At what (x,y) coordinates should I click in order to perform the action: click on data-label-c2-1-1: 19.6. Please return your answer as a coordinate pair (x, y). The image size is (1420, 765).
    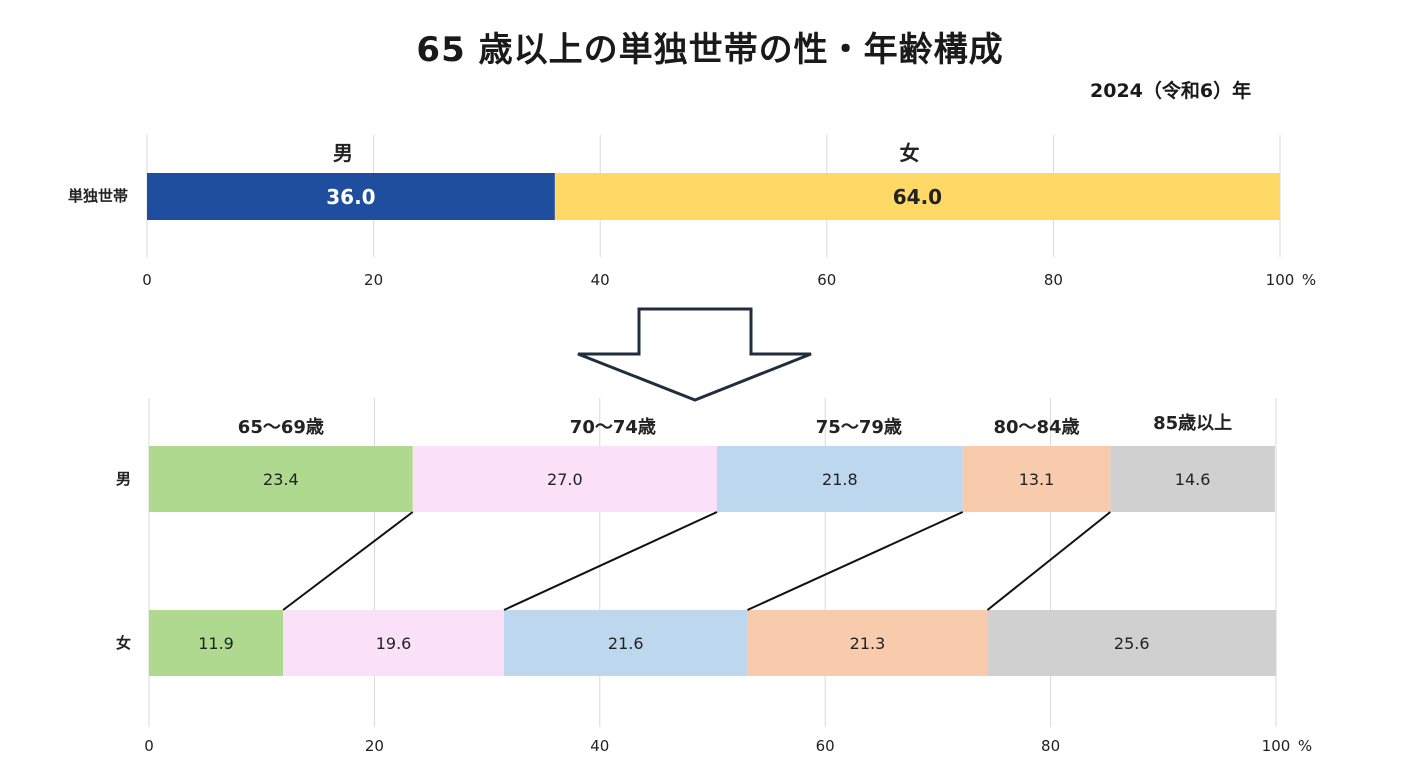
    Looking at the image, I should click on (394, 643).